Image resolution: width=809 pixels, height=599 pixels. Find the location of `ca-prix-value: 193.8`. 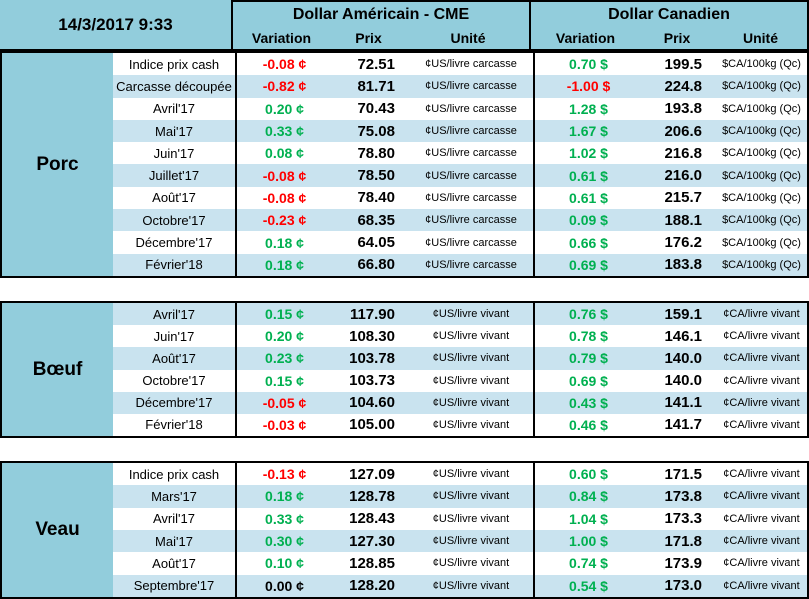

ca-prix-value: 193.8 is located at coordinates (683, 109).